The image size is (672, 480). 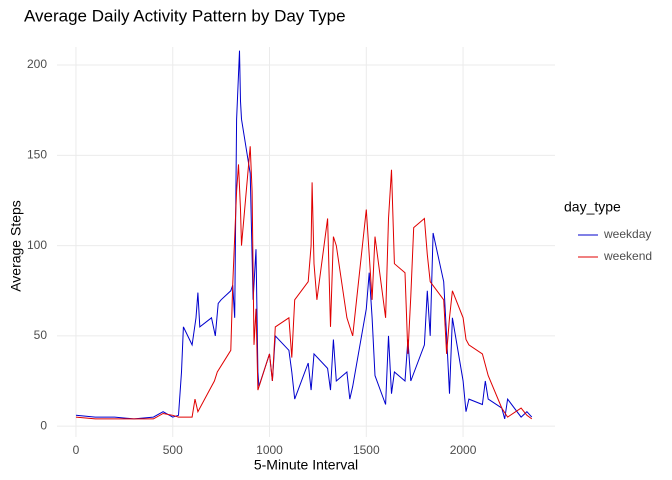 What do you see at coordinates (76, 450) in the screenshot?
I see `x-tick-label: 0` at bounding box center [76, 450].